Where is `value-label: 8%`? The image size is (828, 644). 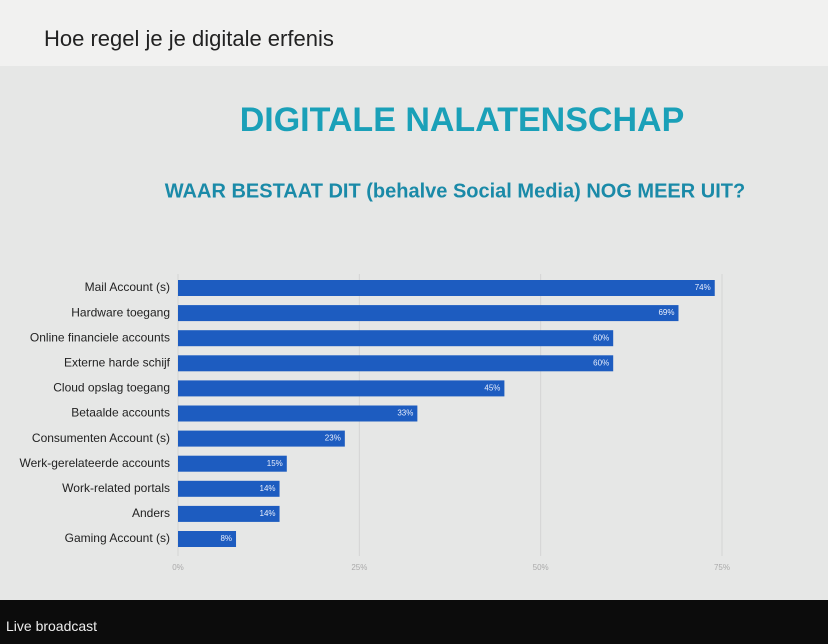
value-label: 8% is located at coordinates (226, 538).